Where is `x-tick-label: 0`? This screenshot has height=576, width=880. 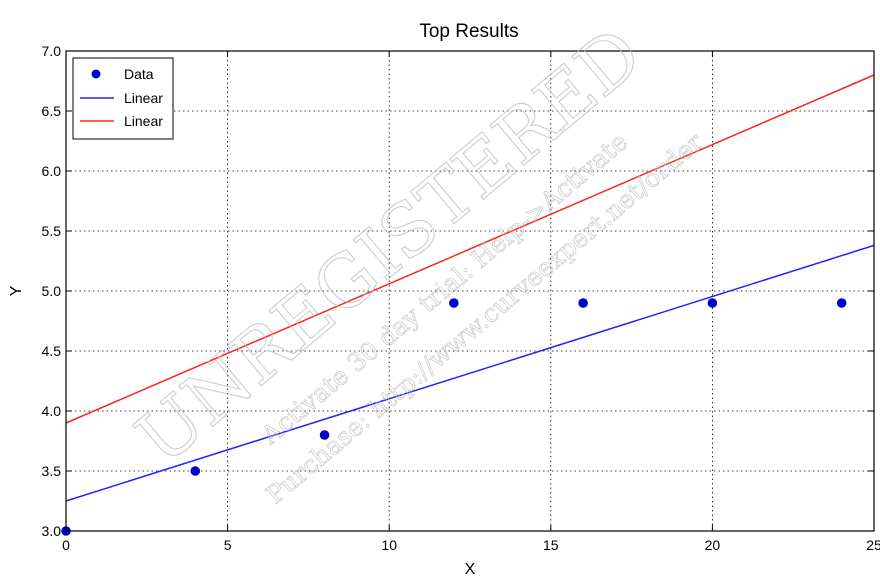 x-tick-label: 0 is located at coordinates (66, 545).